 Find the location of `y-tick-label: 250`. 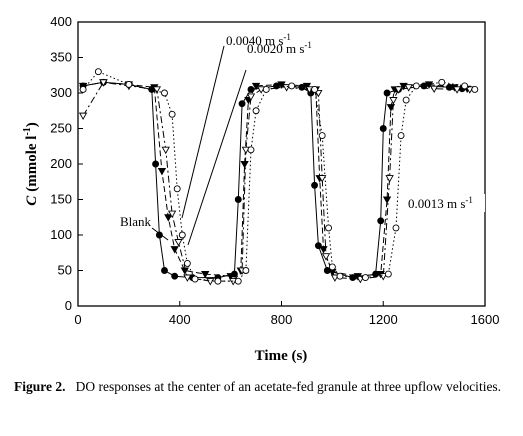

y-tick-label: 250 is located at coordinates (61, 128).